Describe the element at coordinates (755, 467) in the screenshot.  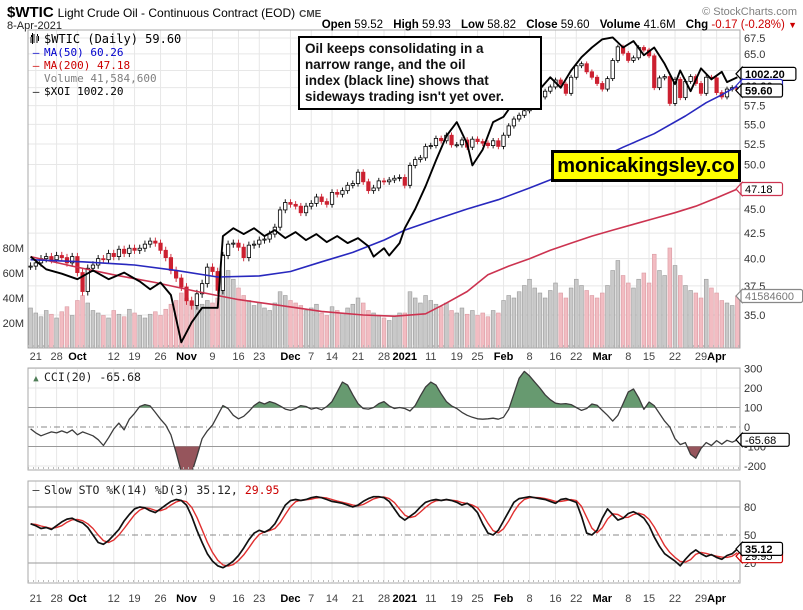
I see `svg-text: -200` at that location.